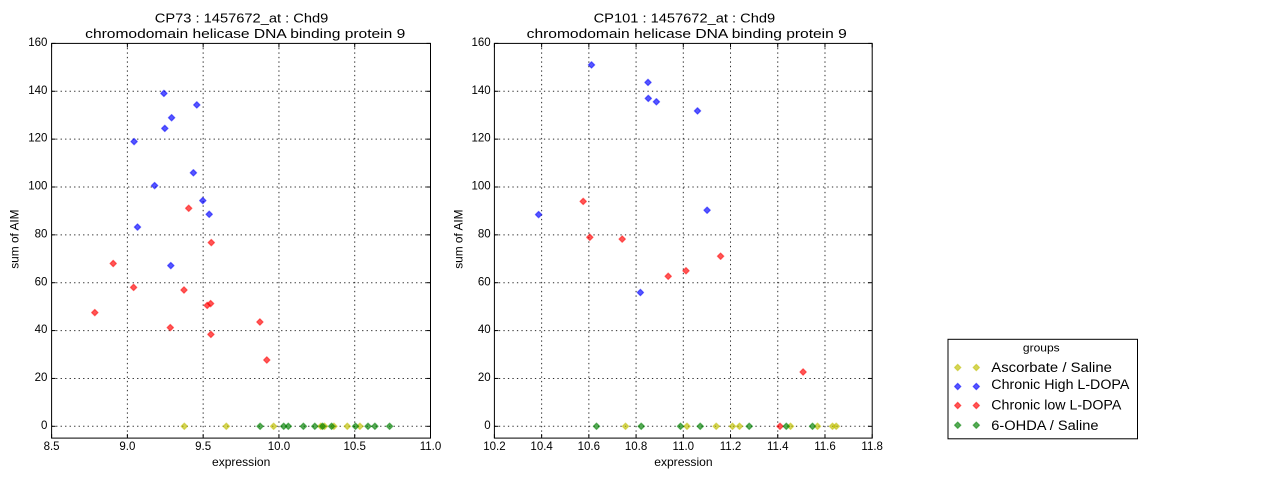 The image size is (1280, 485). What do you see at coordinates (1056, 406) in the screenshot?
I see `svg-text: Chronic low L-DOPA` at bounding box center [1056, 406].